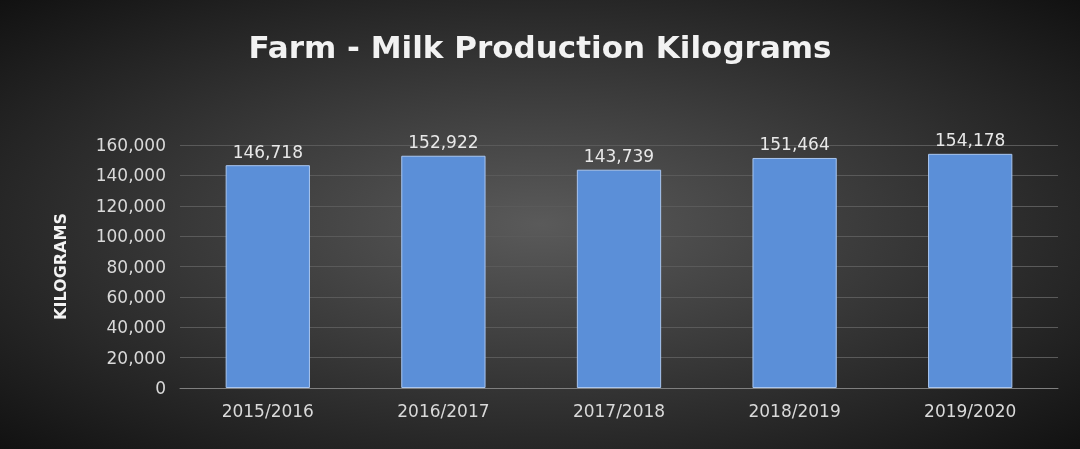  I want to click on y-tick-label: 160,000, so click(130, 145).